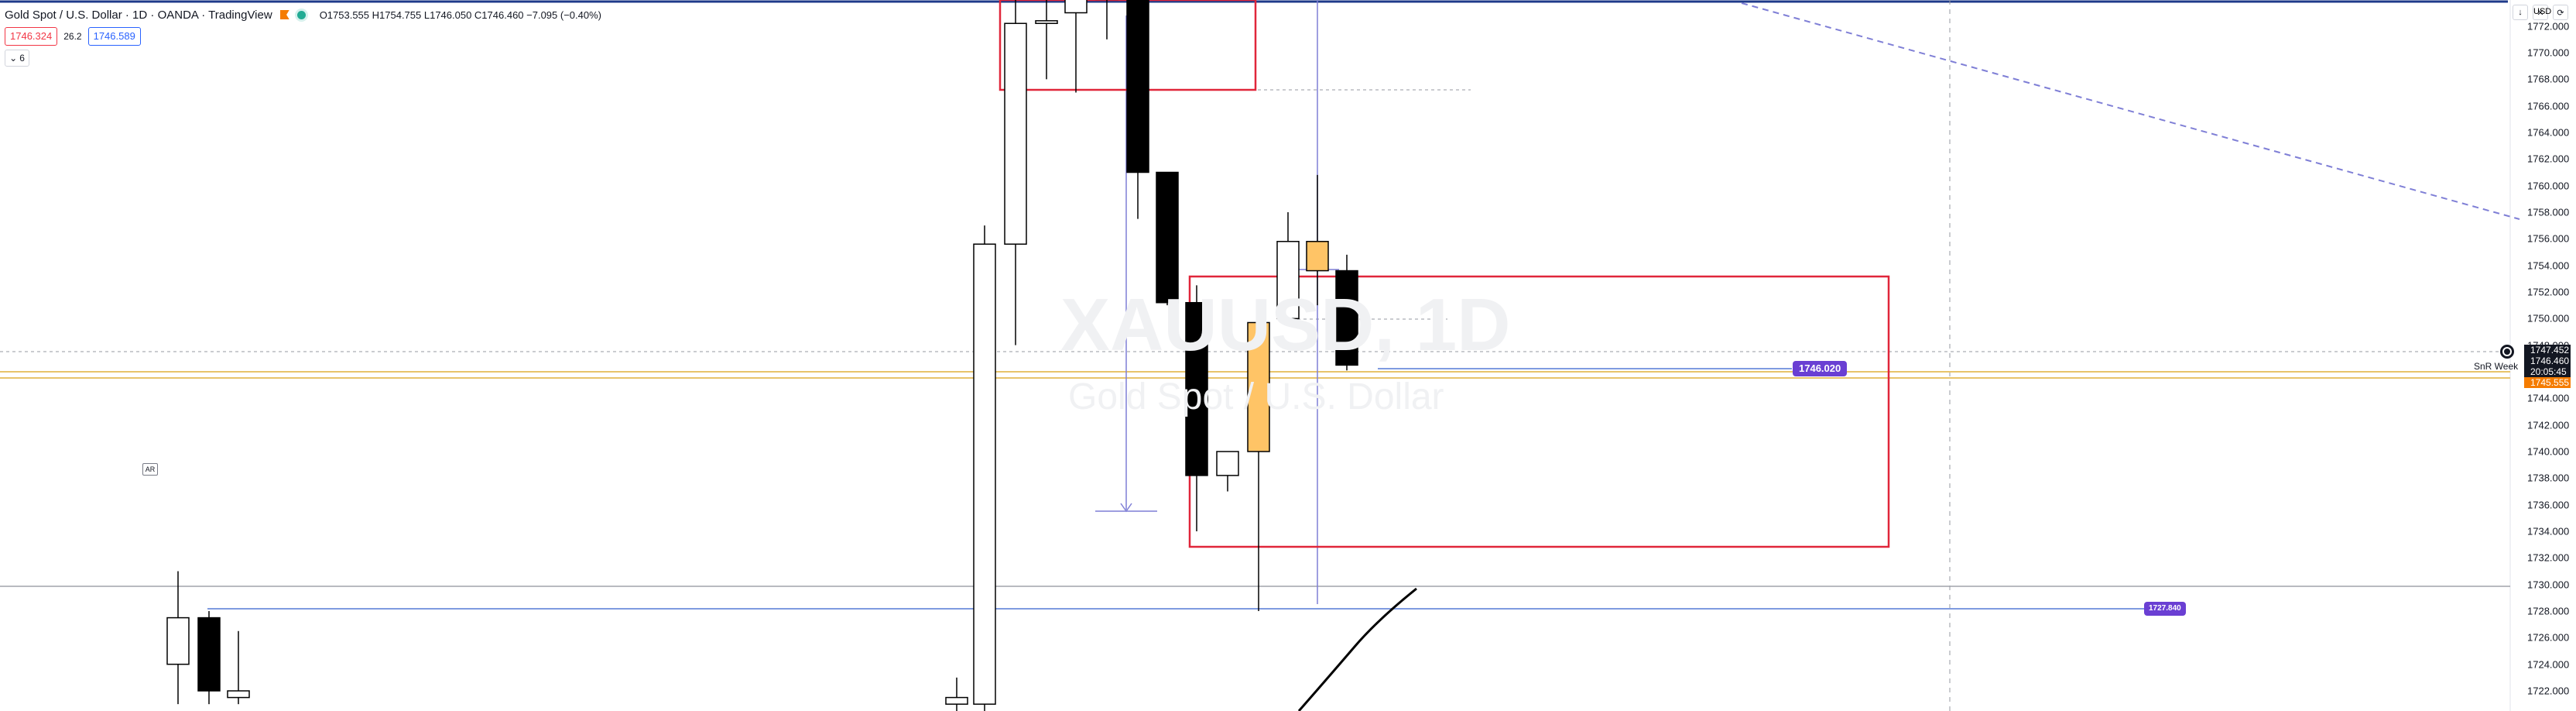 The width and height of the screenshot is (2576, 711). What do you see at coordinates (2496, 366) in the screenshot?
I see `snr-week-label: SnR Week` at bounding box center [2496, 366].